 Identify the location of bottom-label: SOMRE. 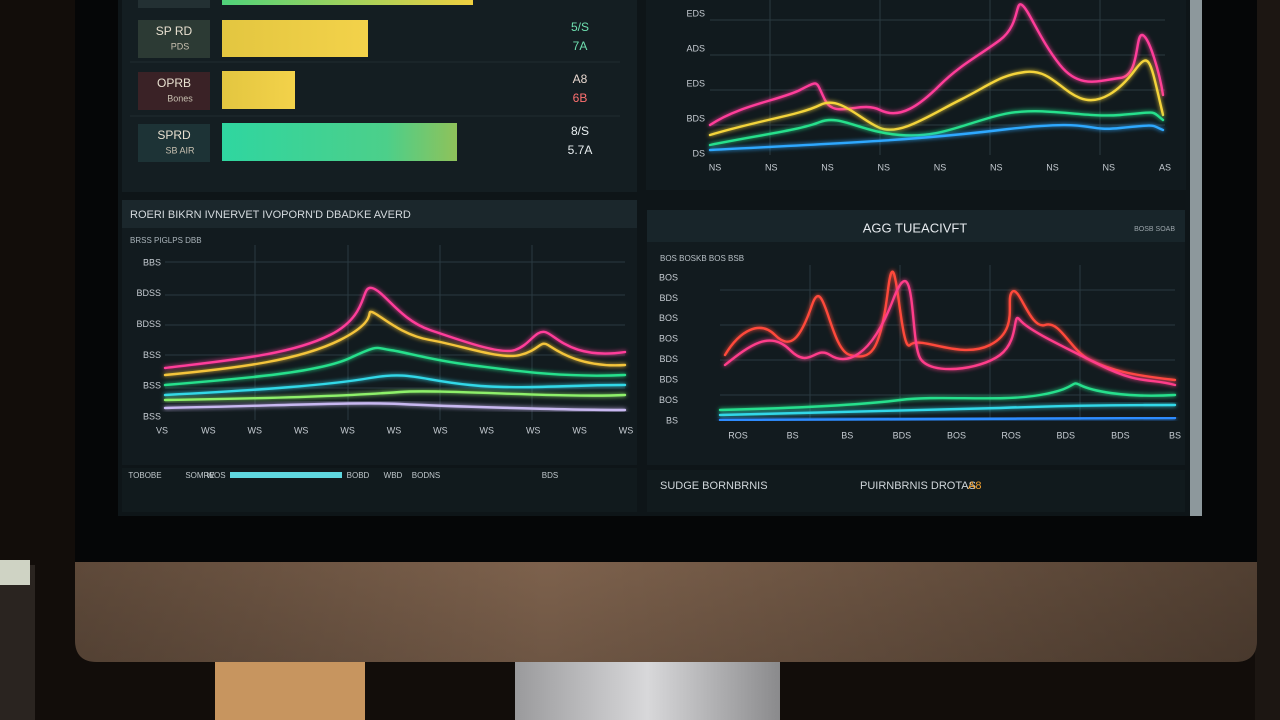
(199, 475).